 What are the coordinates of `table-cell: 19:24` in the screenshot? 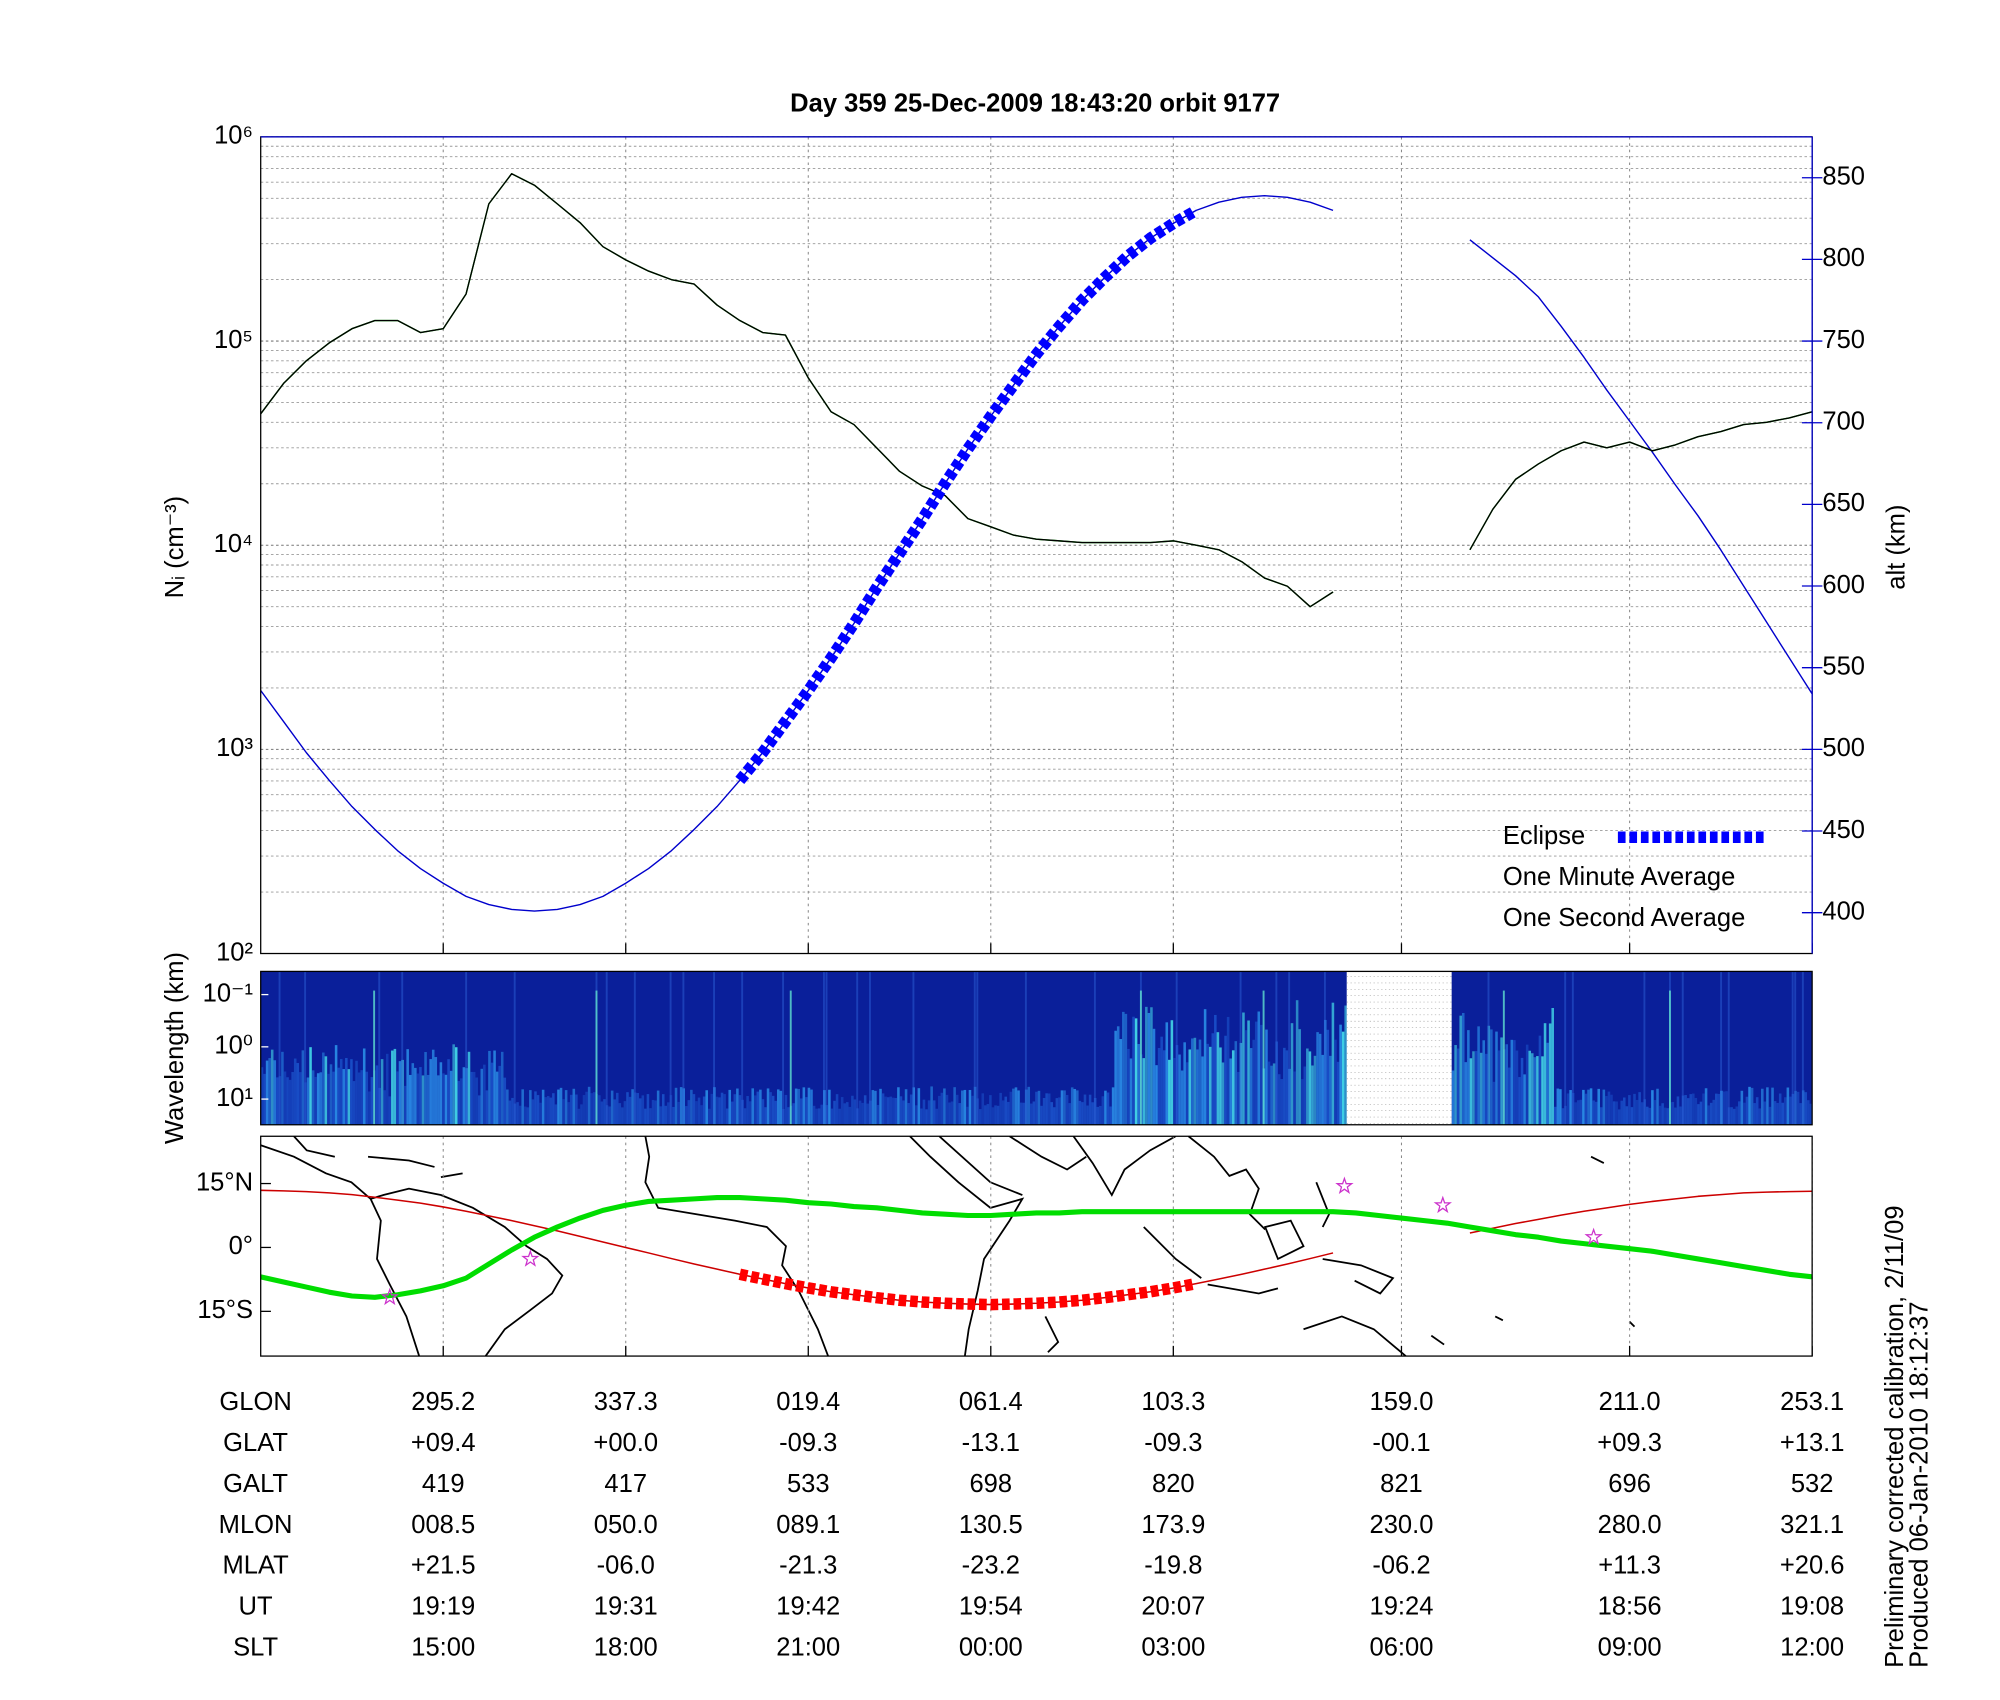 It's located at (1401, 1607).